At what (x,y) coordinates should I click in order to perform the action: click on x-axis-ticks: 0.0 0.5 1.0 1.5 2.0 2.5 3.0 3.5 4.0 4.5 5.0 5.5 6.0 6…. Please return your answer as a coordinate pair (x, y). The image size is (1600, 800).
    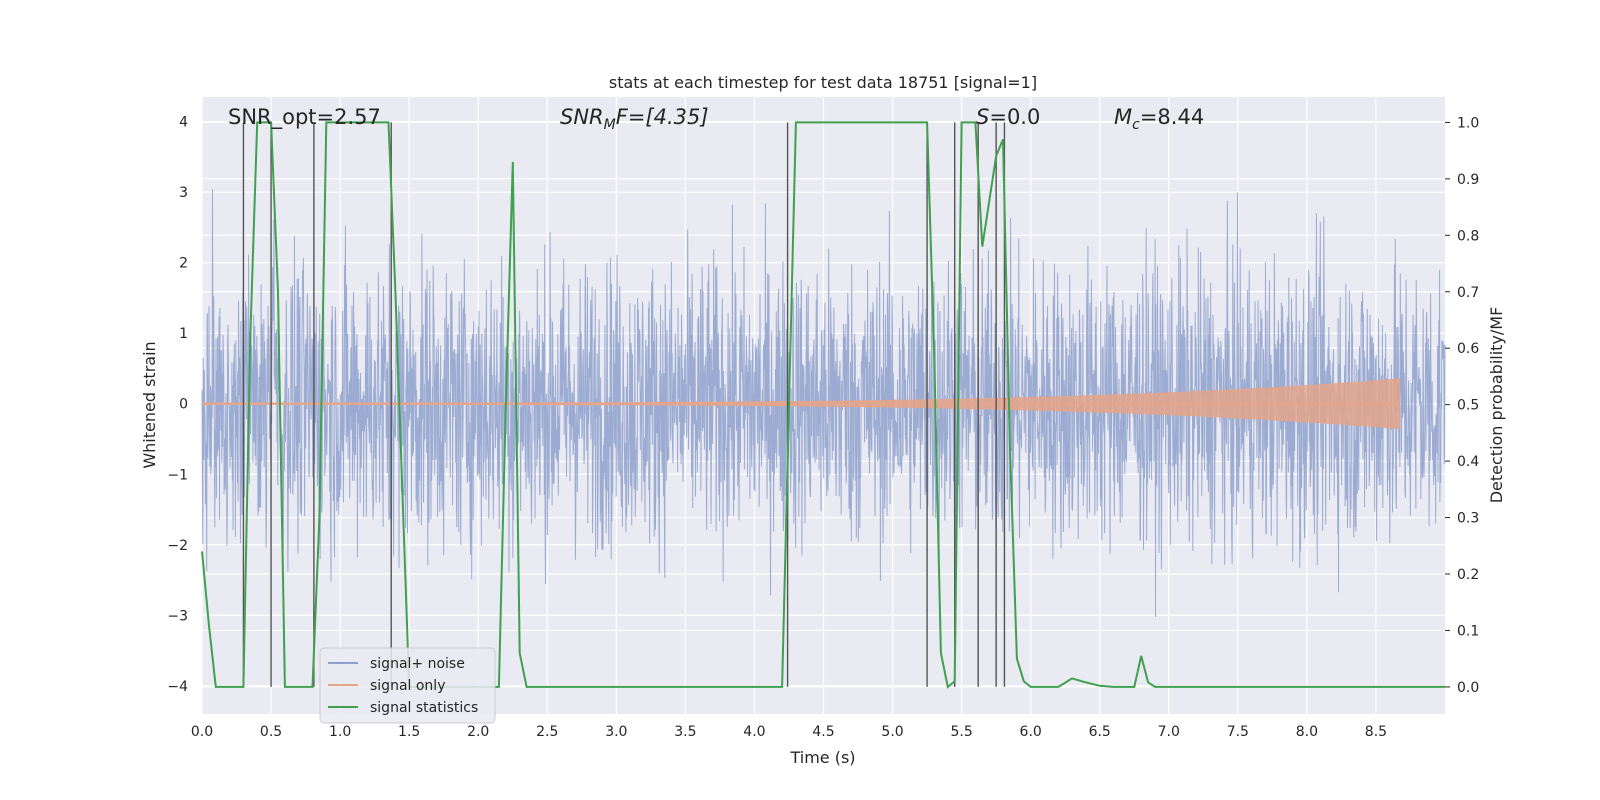
    Looking at the image, I should click on (789, 732).